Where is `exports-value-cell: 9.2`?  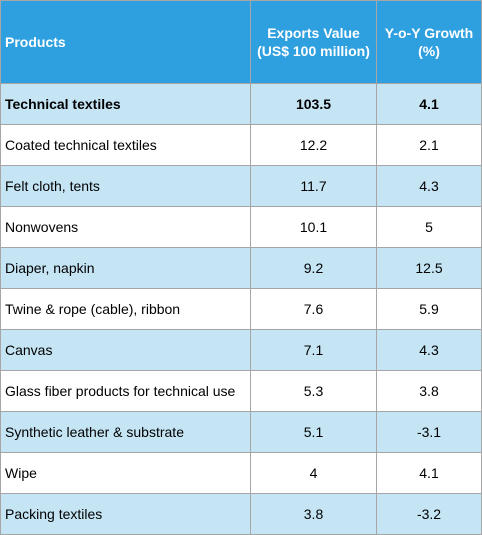
exports-value-cell: 9.2 is located at coordinates (313, 268).